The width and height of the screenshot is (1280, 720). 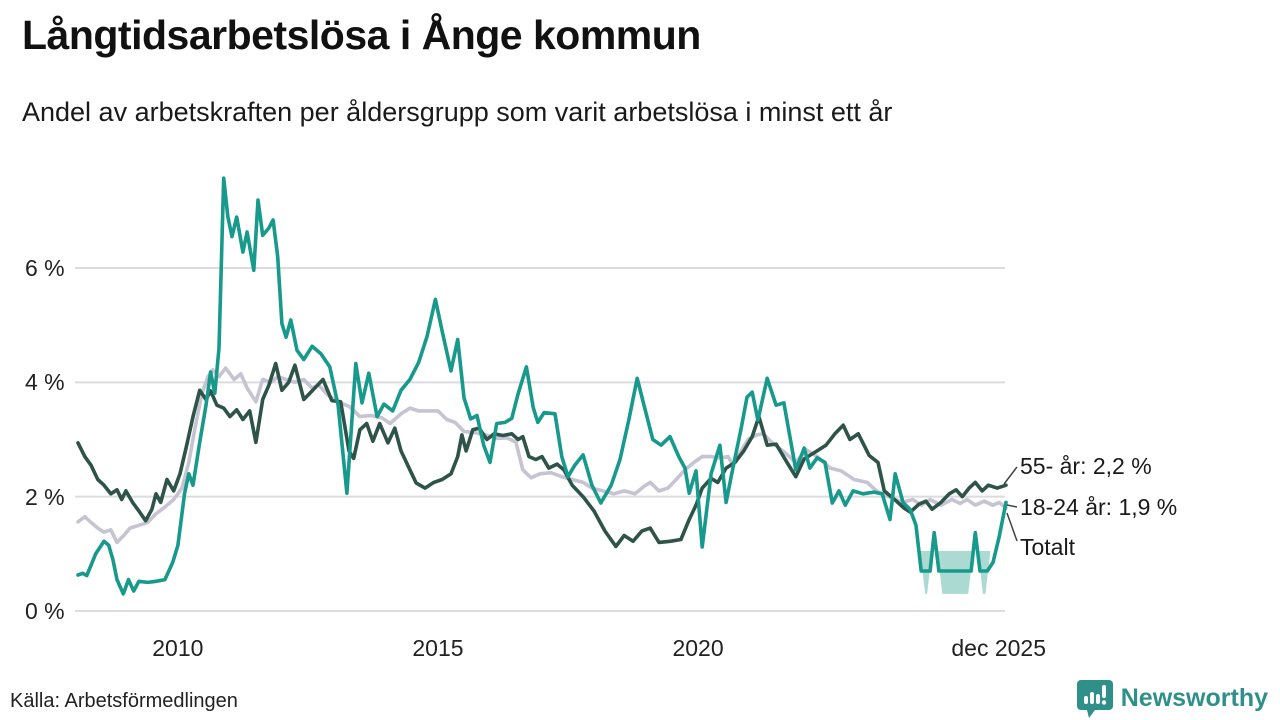 I want to click on x-tick-label: 2015, so click(x=438, y=648).